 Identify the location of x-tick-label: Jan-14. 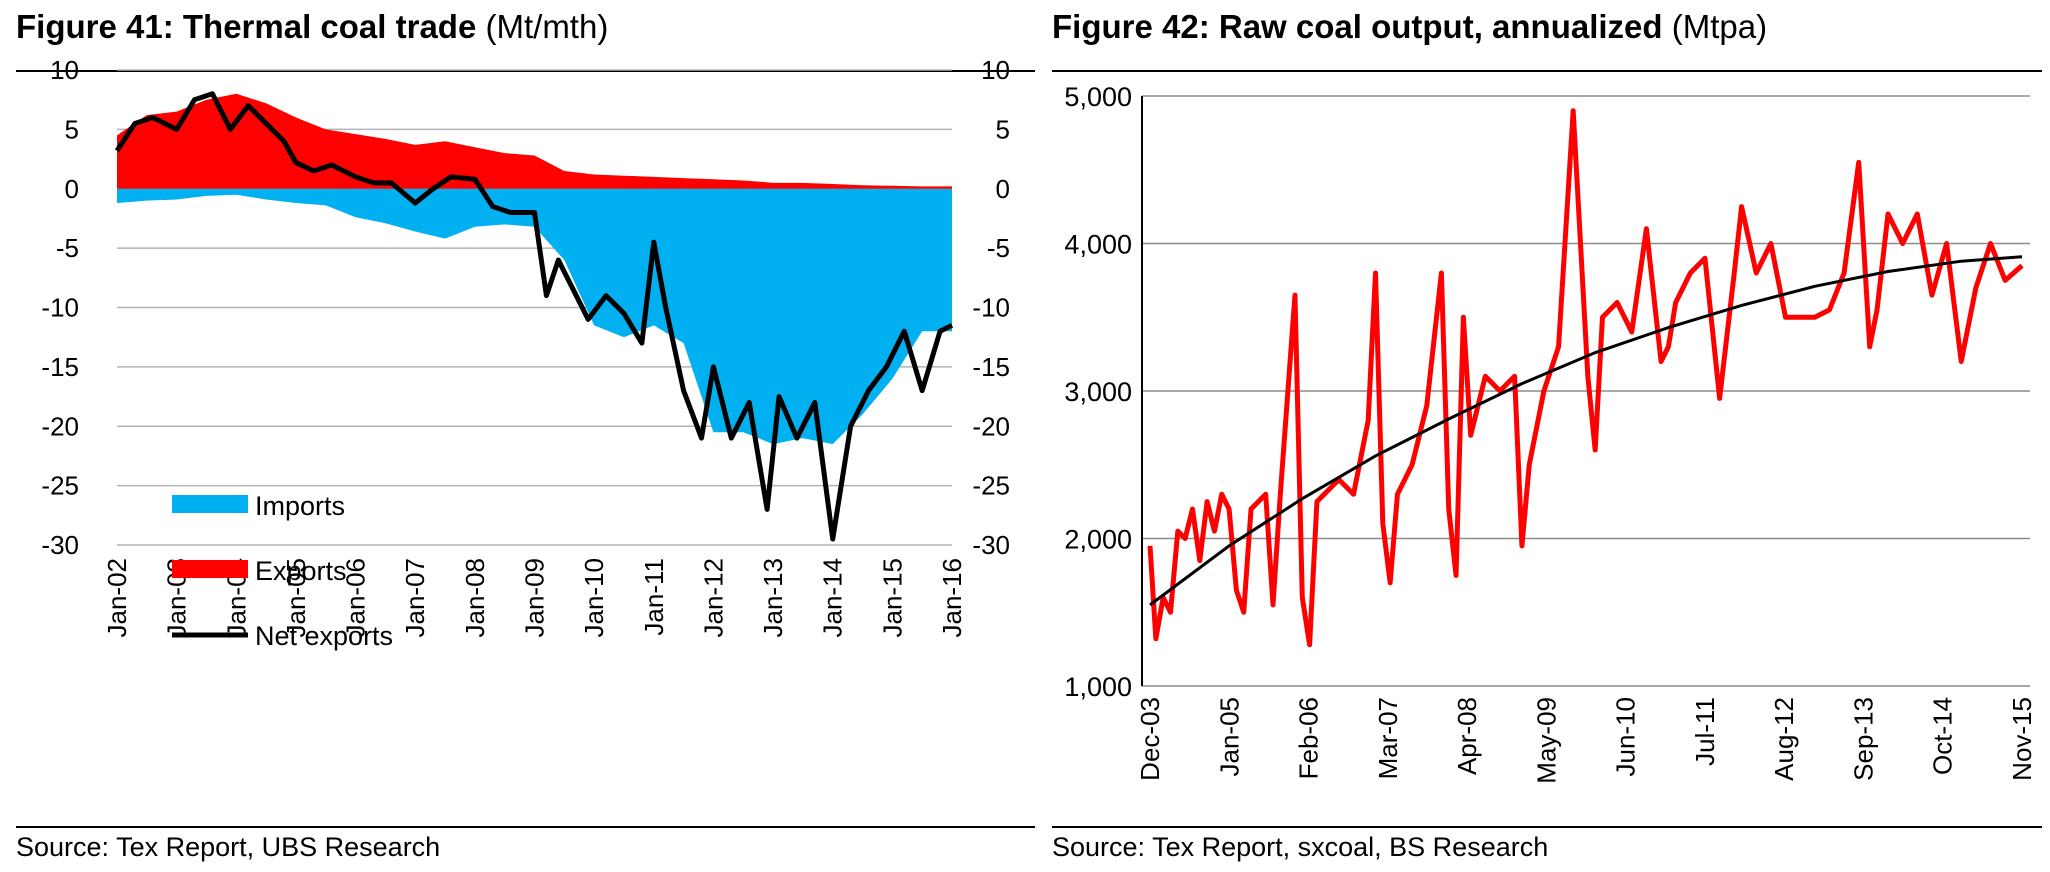
(833, 598).